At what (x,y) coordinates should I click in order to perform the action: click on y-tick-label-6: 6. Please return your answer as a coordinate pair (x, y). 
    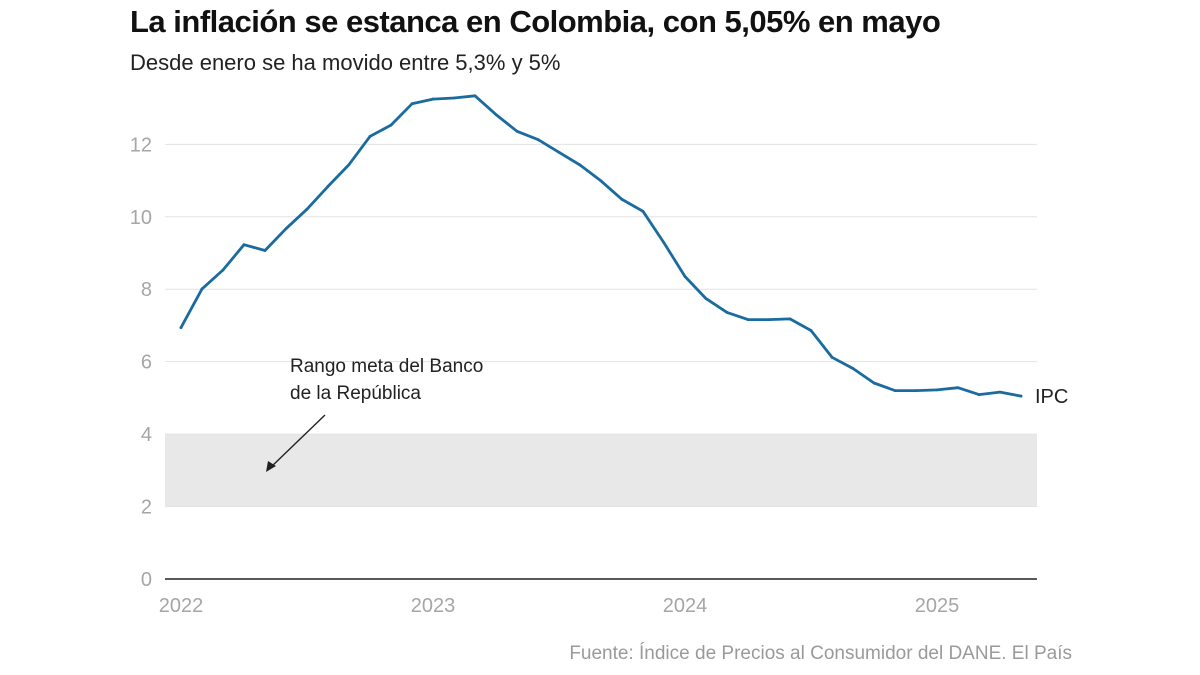
    Looking at the image, I should click on (146, 363).